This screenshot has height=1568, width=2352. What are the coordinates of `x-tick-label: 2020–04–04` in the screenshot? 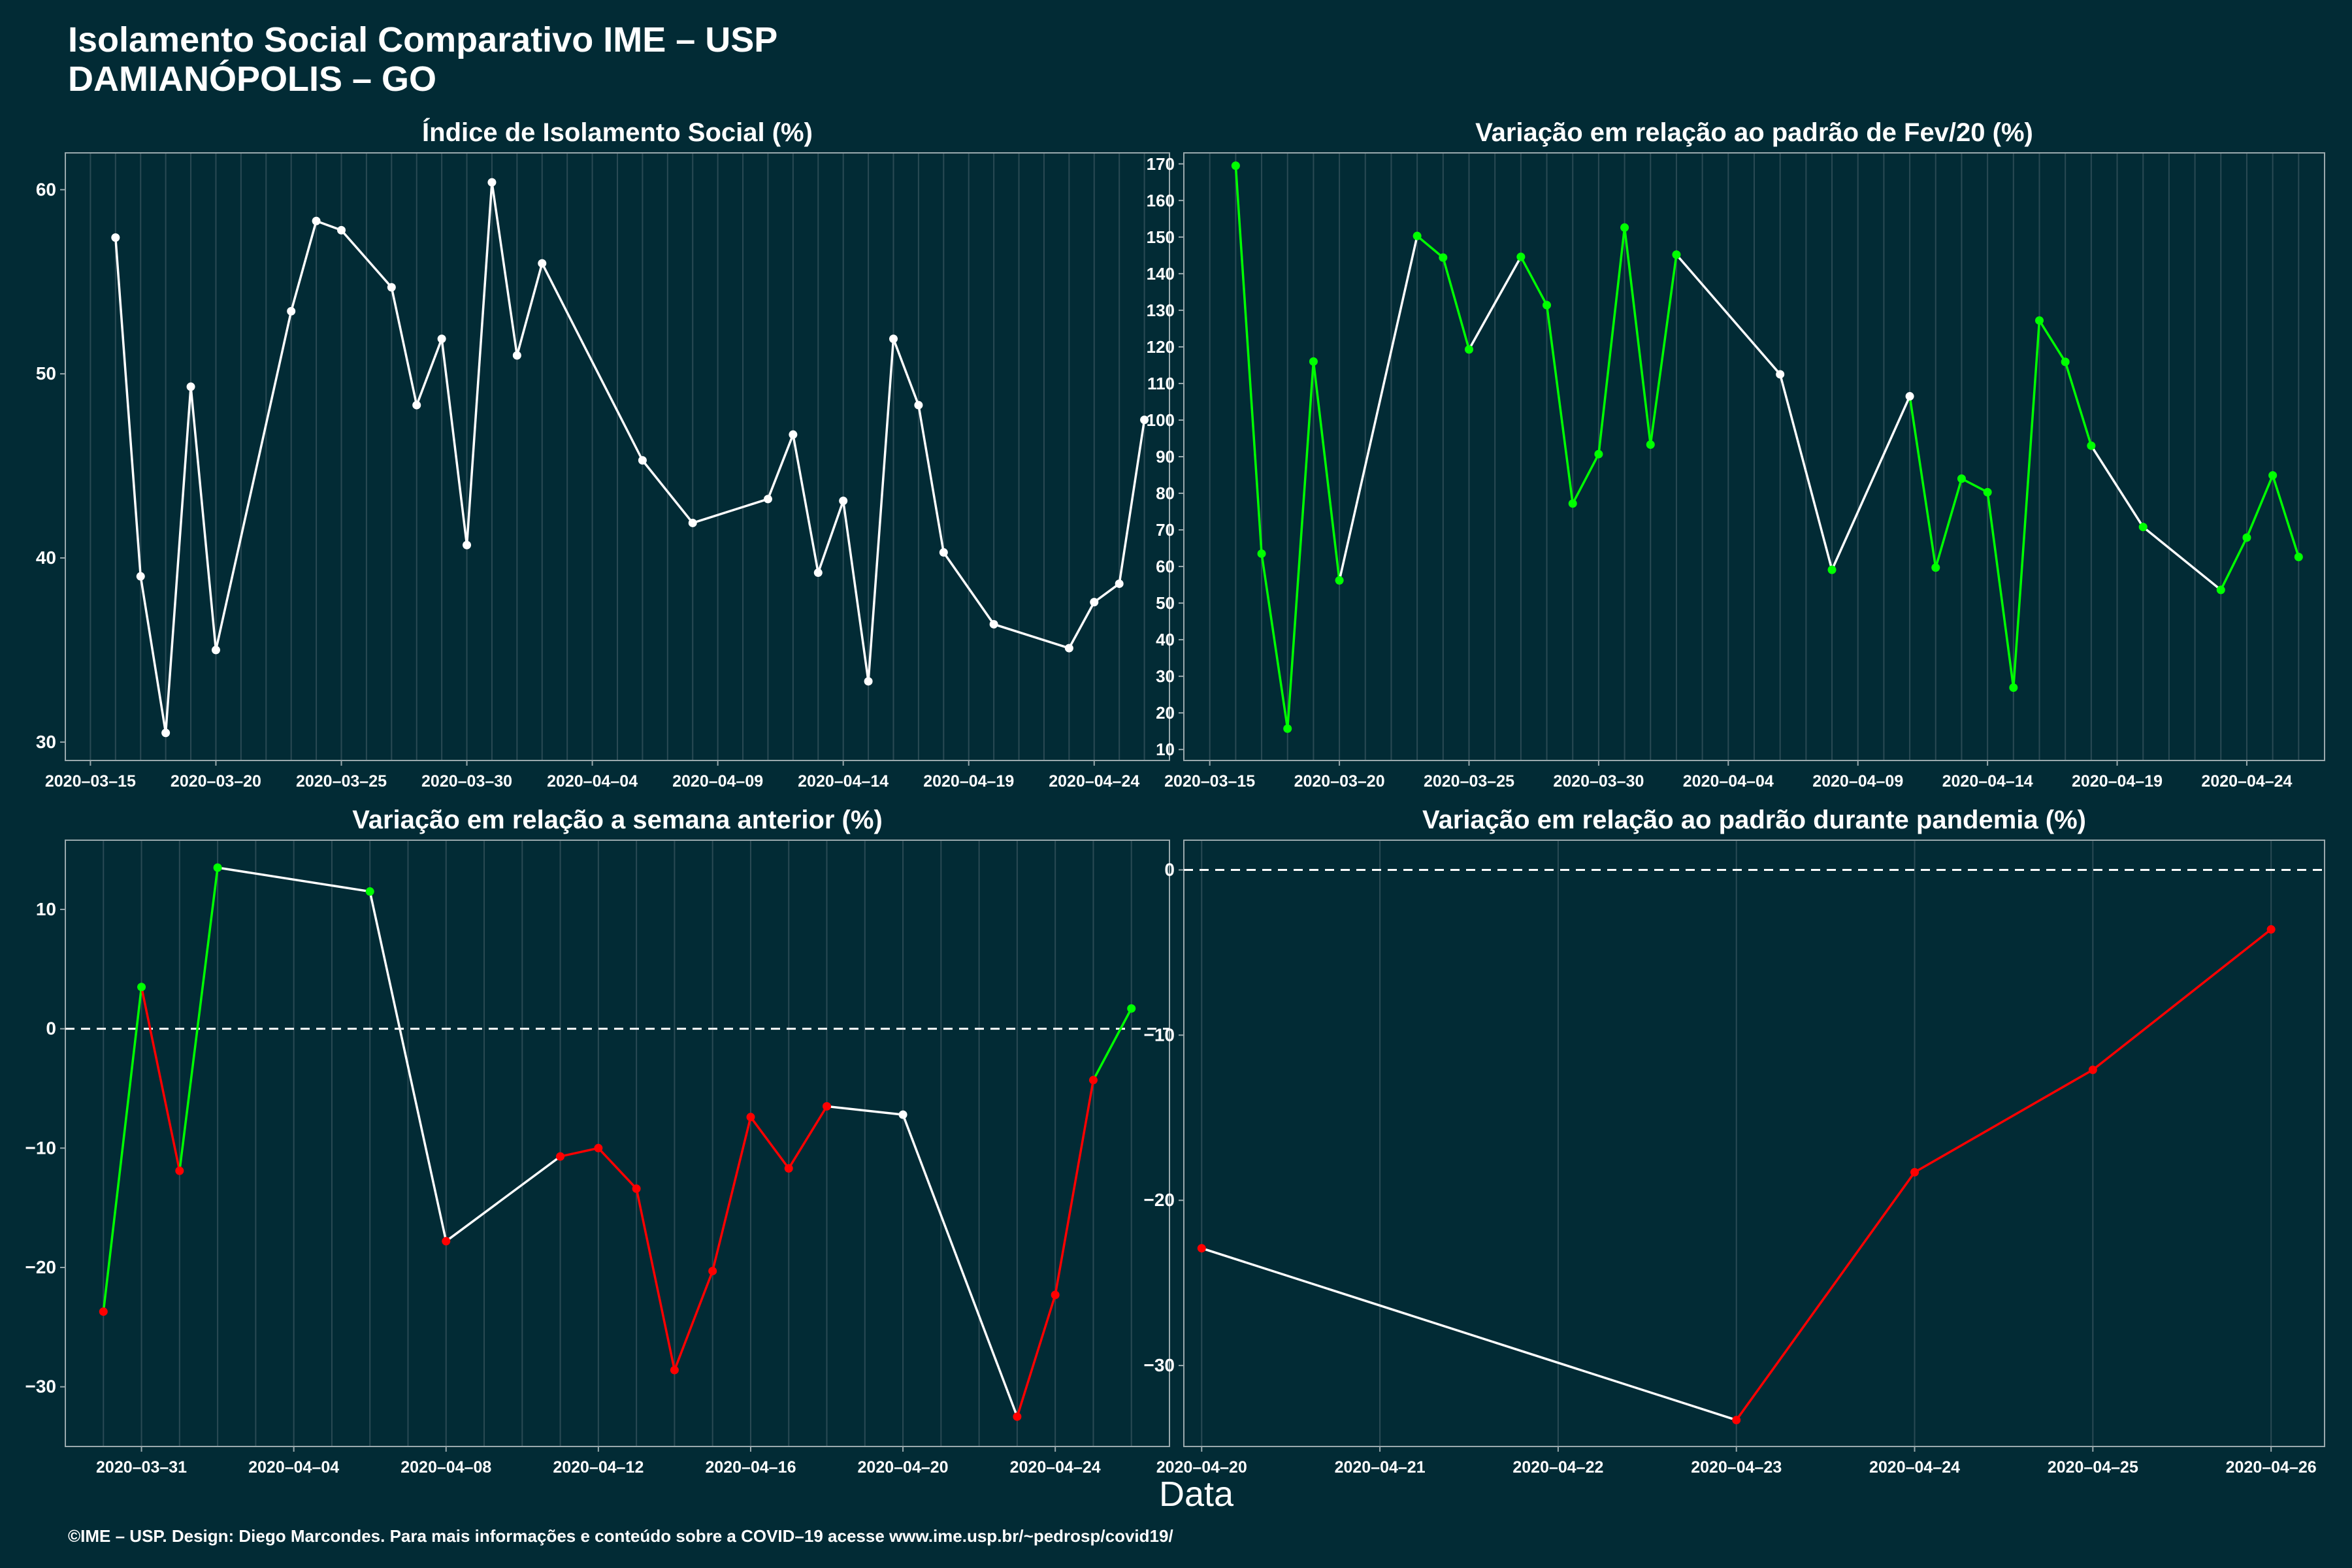 It's located at (592, 781).